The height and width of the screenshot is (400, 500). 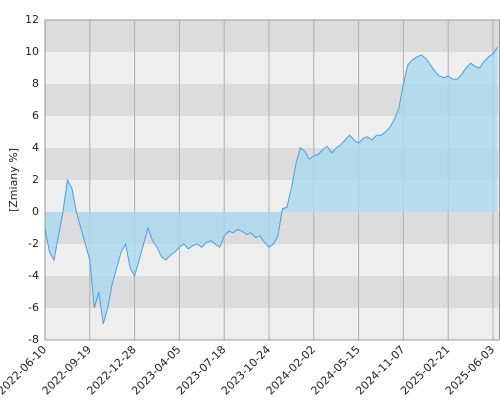 What do you see at coordinates (32, 51) in the screenshot?
I see `y-tick-label: 10` at bounding box center [32, 51].